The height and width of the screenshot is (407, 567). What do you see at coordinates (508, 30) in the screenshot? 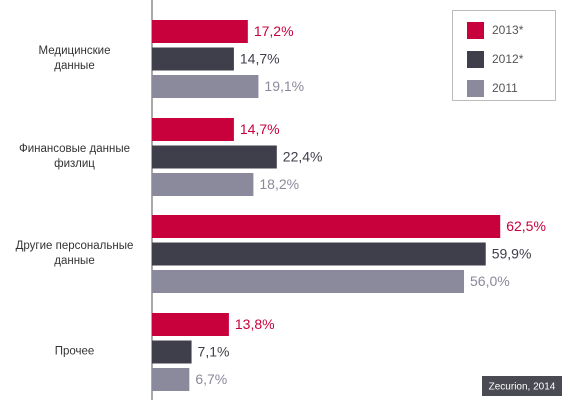
I see `legend-label: 2013*` at bounding box center [508, 30].